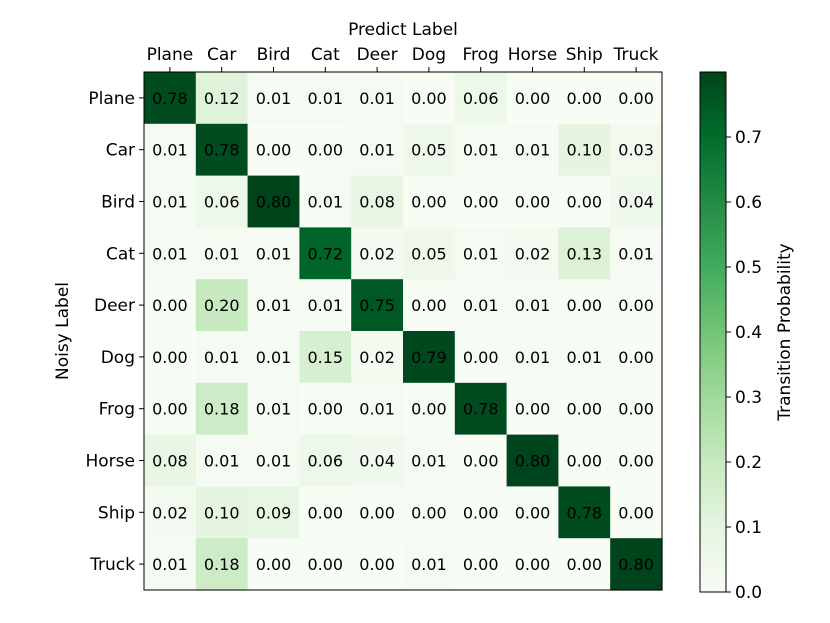  Describe the element at coordinates (222, 150) in the screenshot. I see `heatmap-cell-car-car` at that location.